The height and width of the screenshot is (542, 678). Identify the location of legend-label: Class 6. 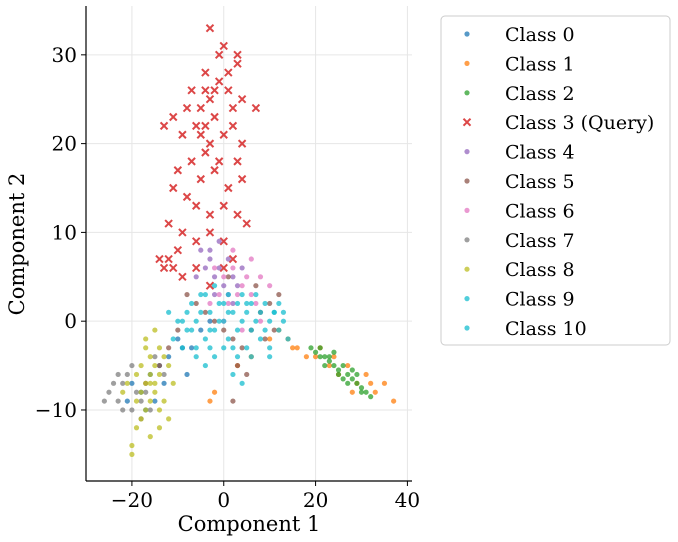
(540, 211).